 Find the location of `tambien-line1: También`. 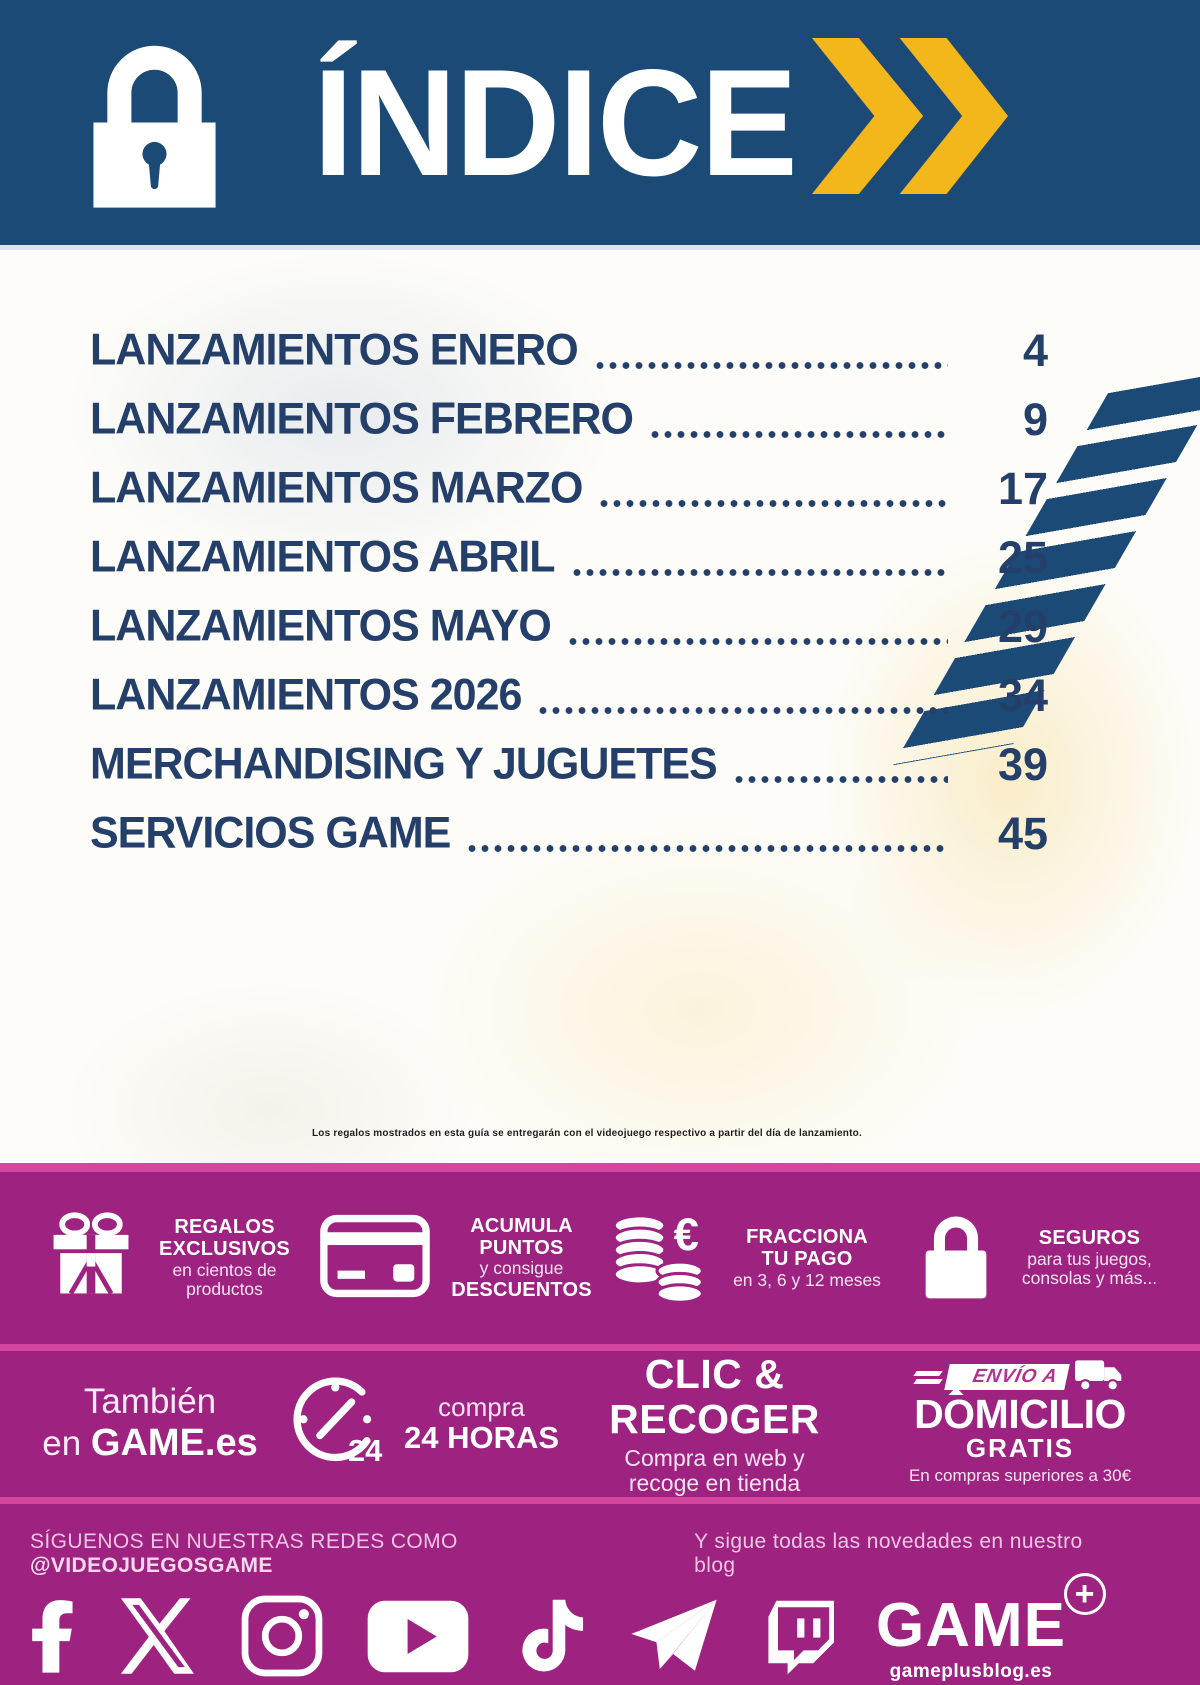

tambien-line1: También is located at coordinates (150, 1402).